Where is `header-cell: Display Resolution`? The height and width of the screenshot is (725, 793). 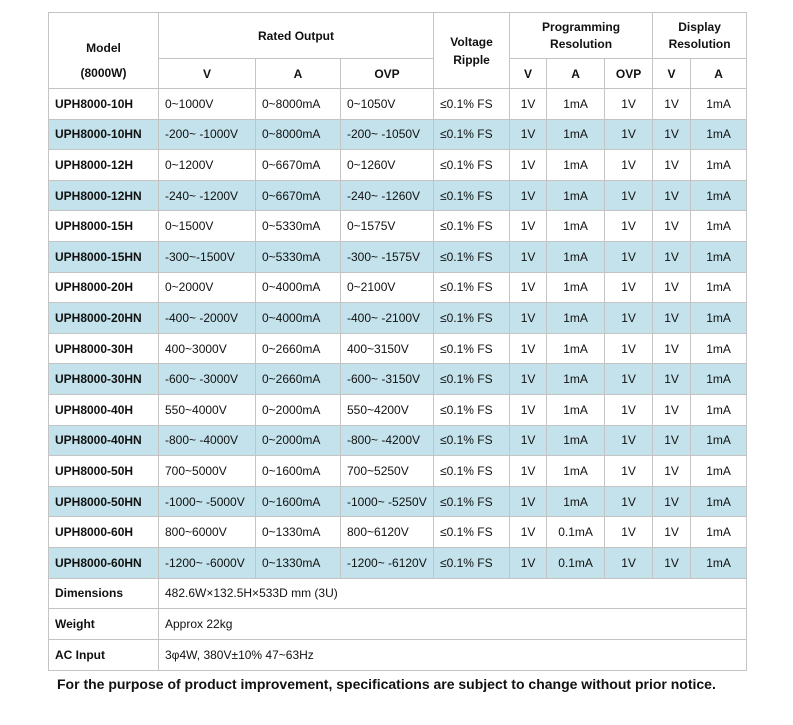
header-cell: Display Resolution is located at coordinates (700, 35).